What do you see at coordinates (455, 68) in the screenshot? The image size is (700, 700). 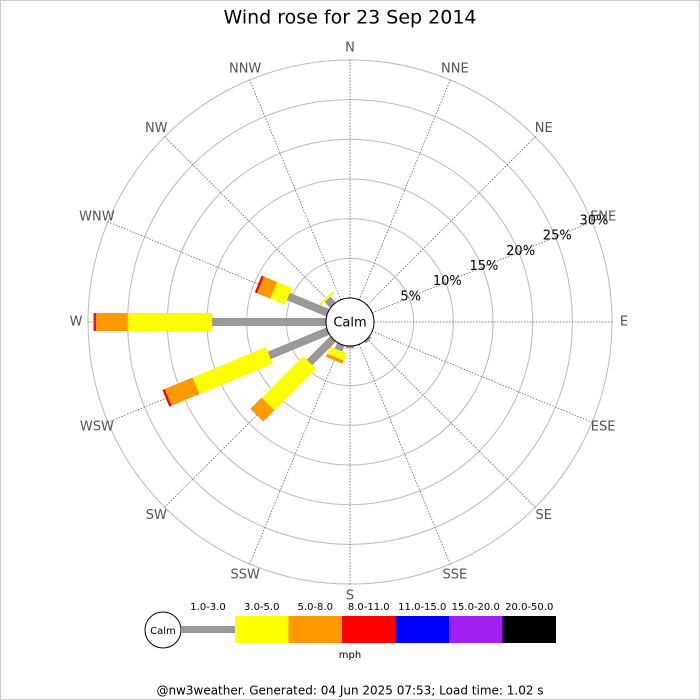 I see `direction-label: NNE` at bounding box center [455, 68].